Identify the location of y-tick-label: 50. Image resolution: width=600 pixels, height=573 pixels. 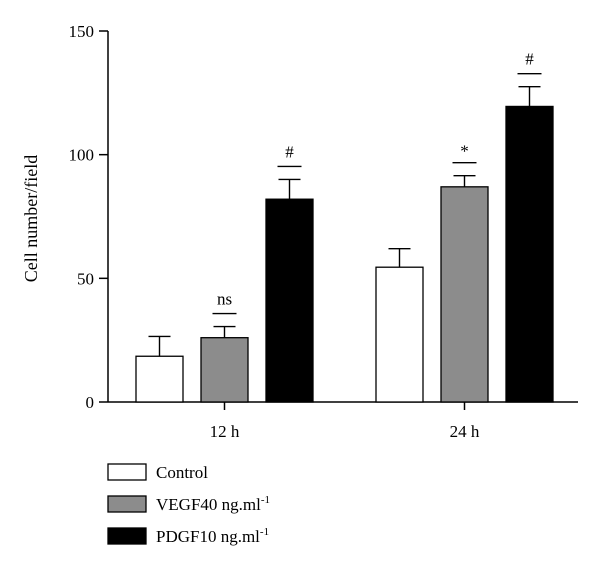
(85, 278).